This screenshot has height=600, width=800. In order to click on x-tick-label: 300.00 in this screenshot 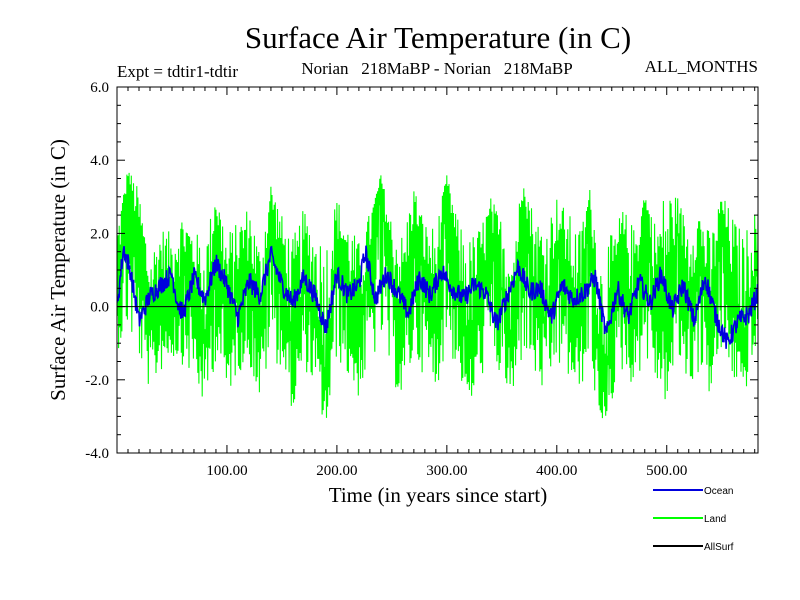, I will do `click(446, 471)`.